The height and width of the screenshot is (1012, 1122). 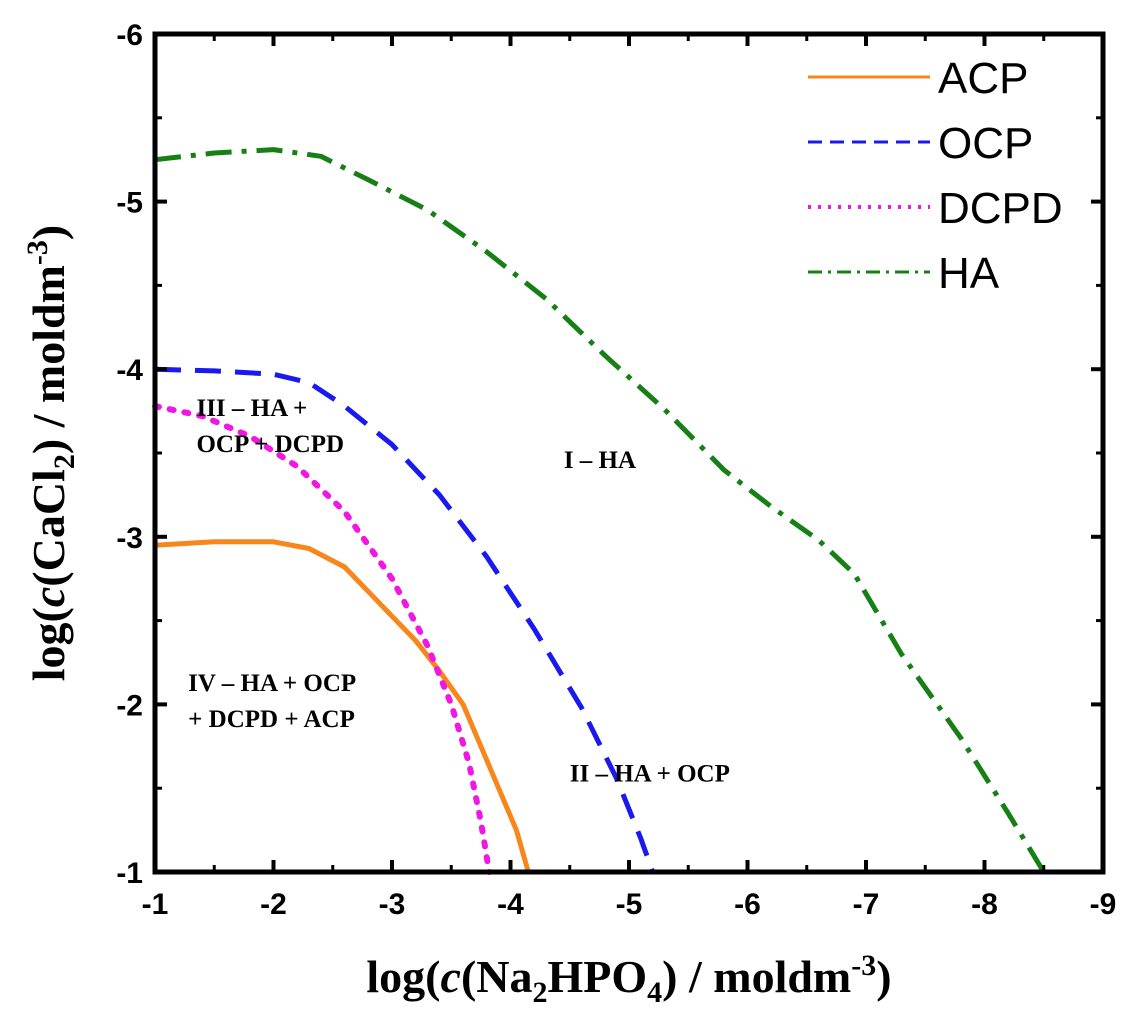 I want to click on x-title-mid: HPO, so click(x=597, y=976).